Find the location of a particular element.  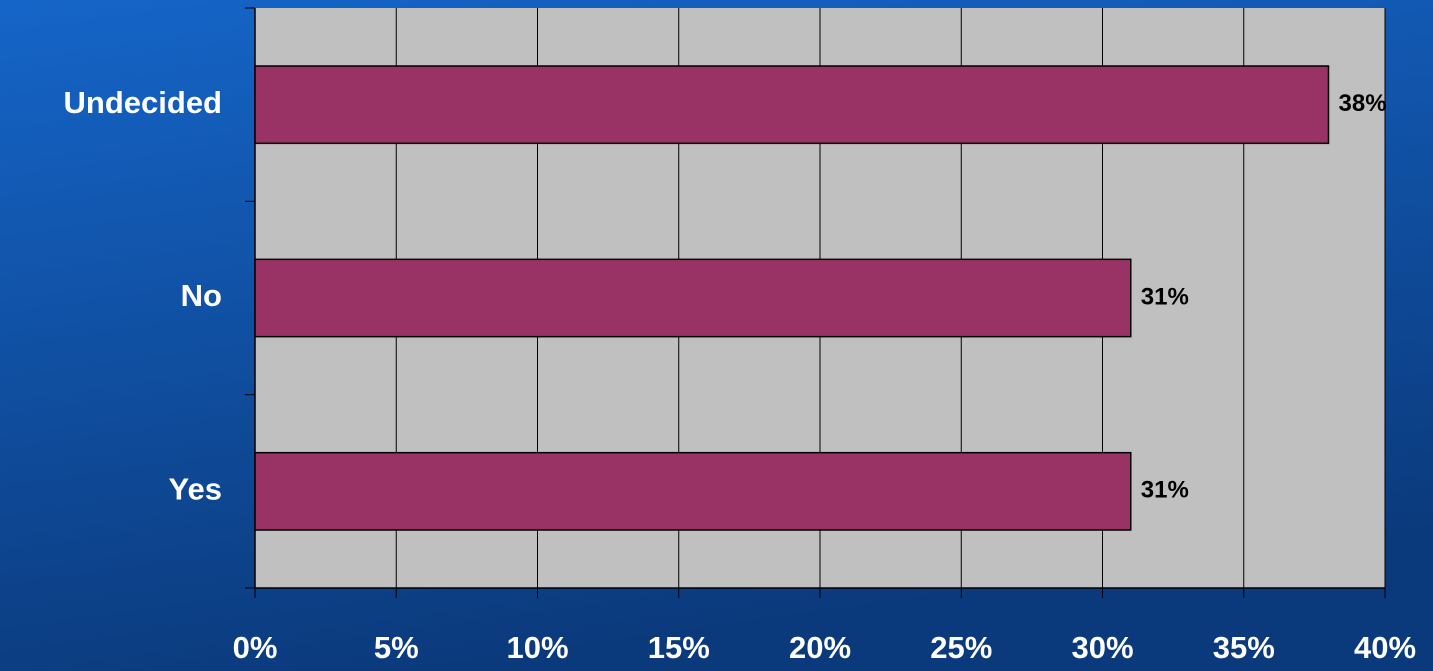

x-tick-label: 15% is located at coordinates (679, 647).